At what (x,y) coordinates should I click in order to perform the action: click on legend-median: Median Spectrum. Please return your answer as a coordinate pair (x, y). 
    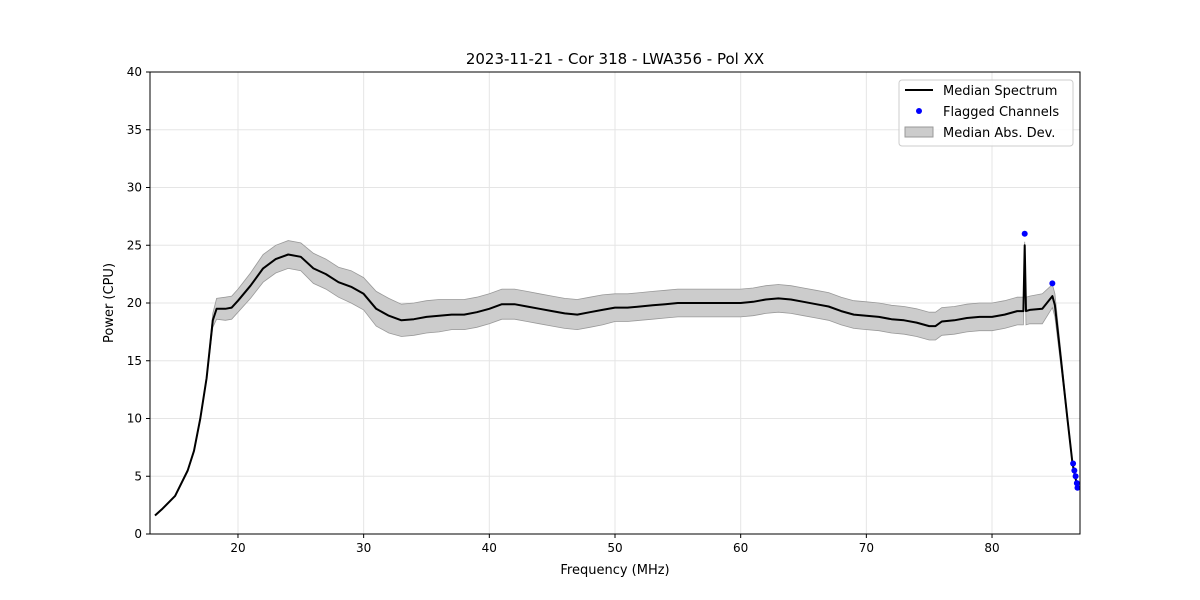
    Looking at the image, I should click on (1000, 91).